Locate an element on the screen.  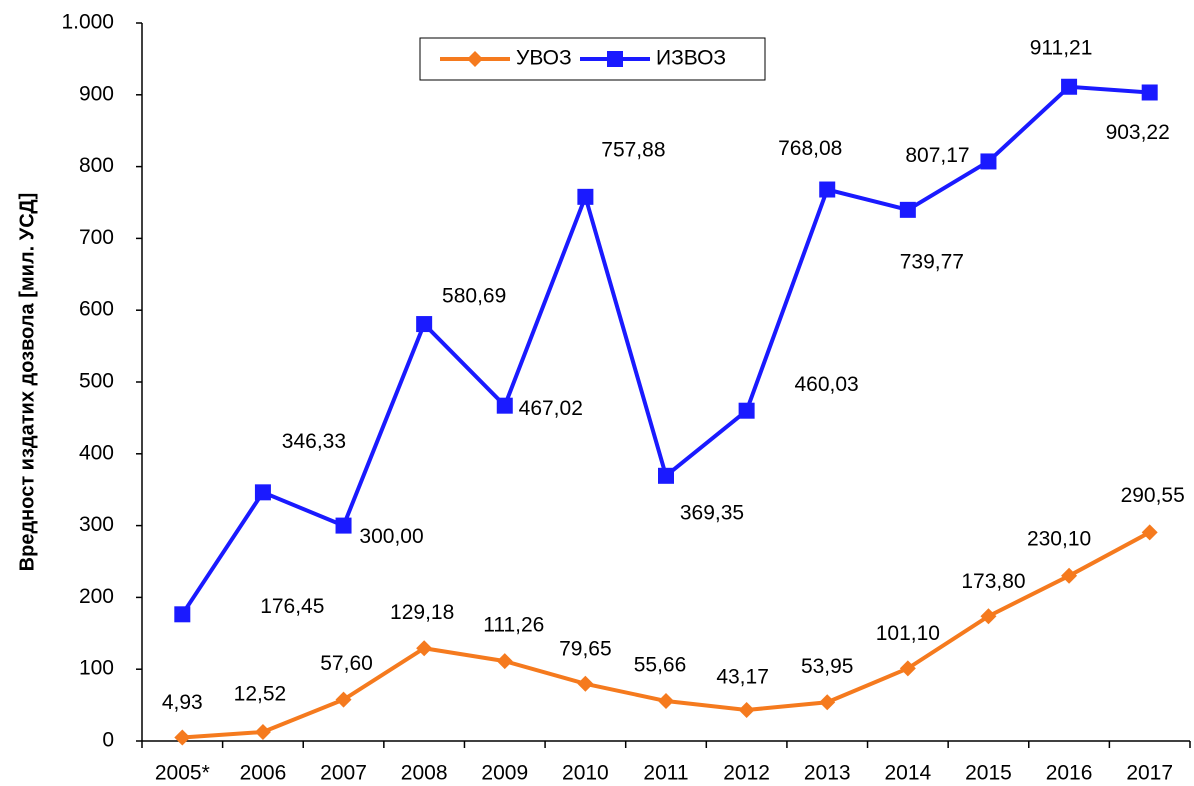
x-tick-label: 2008 is located at coordinates (424, 773).